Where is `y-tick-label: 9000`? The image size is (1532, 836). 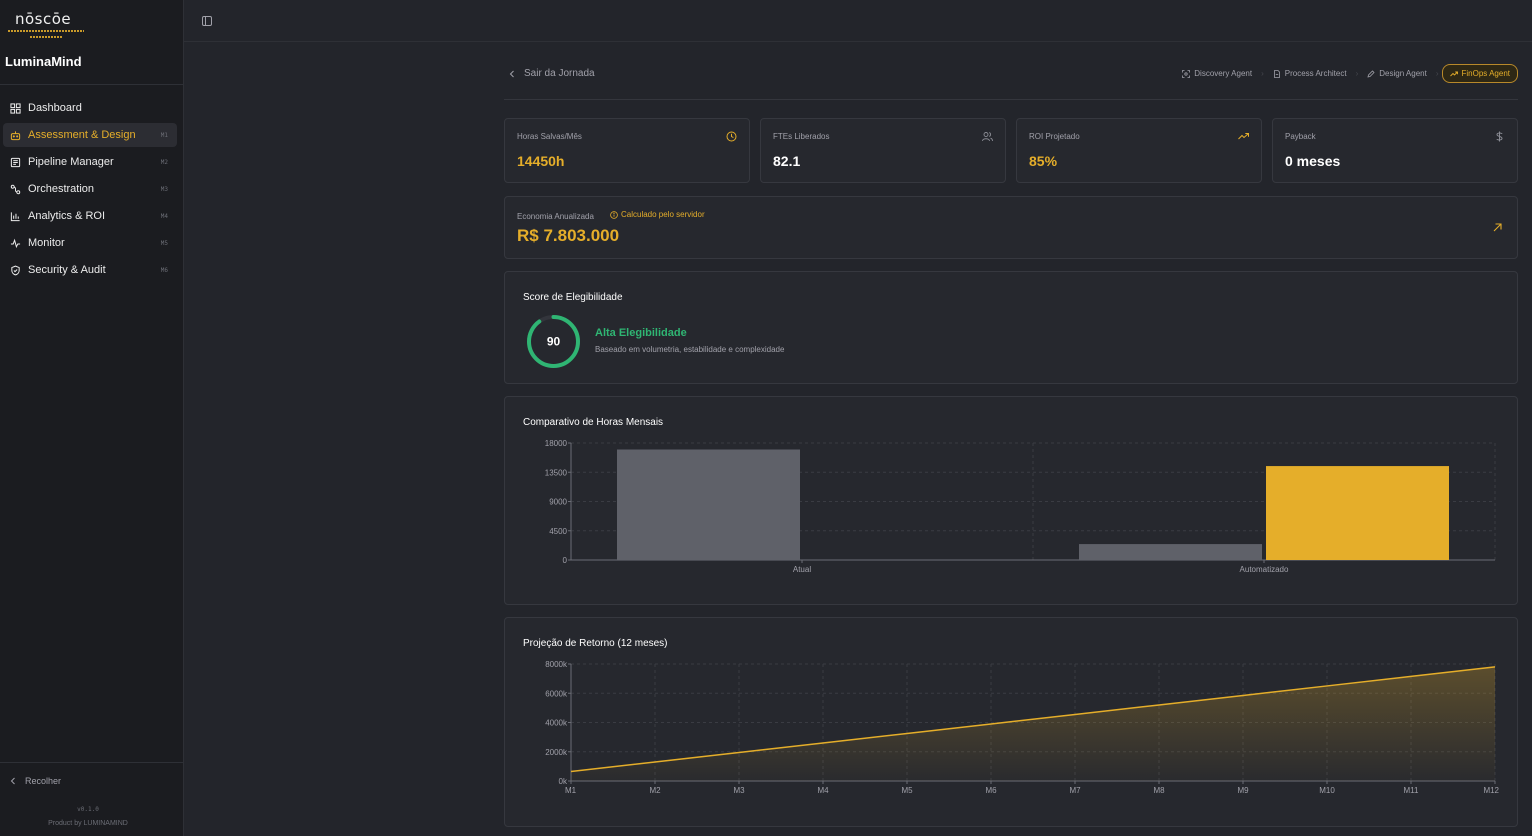
y-tick-label: 9000 is located at coordinates (558, 502).